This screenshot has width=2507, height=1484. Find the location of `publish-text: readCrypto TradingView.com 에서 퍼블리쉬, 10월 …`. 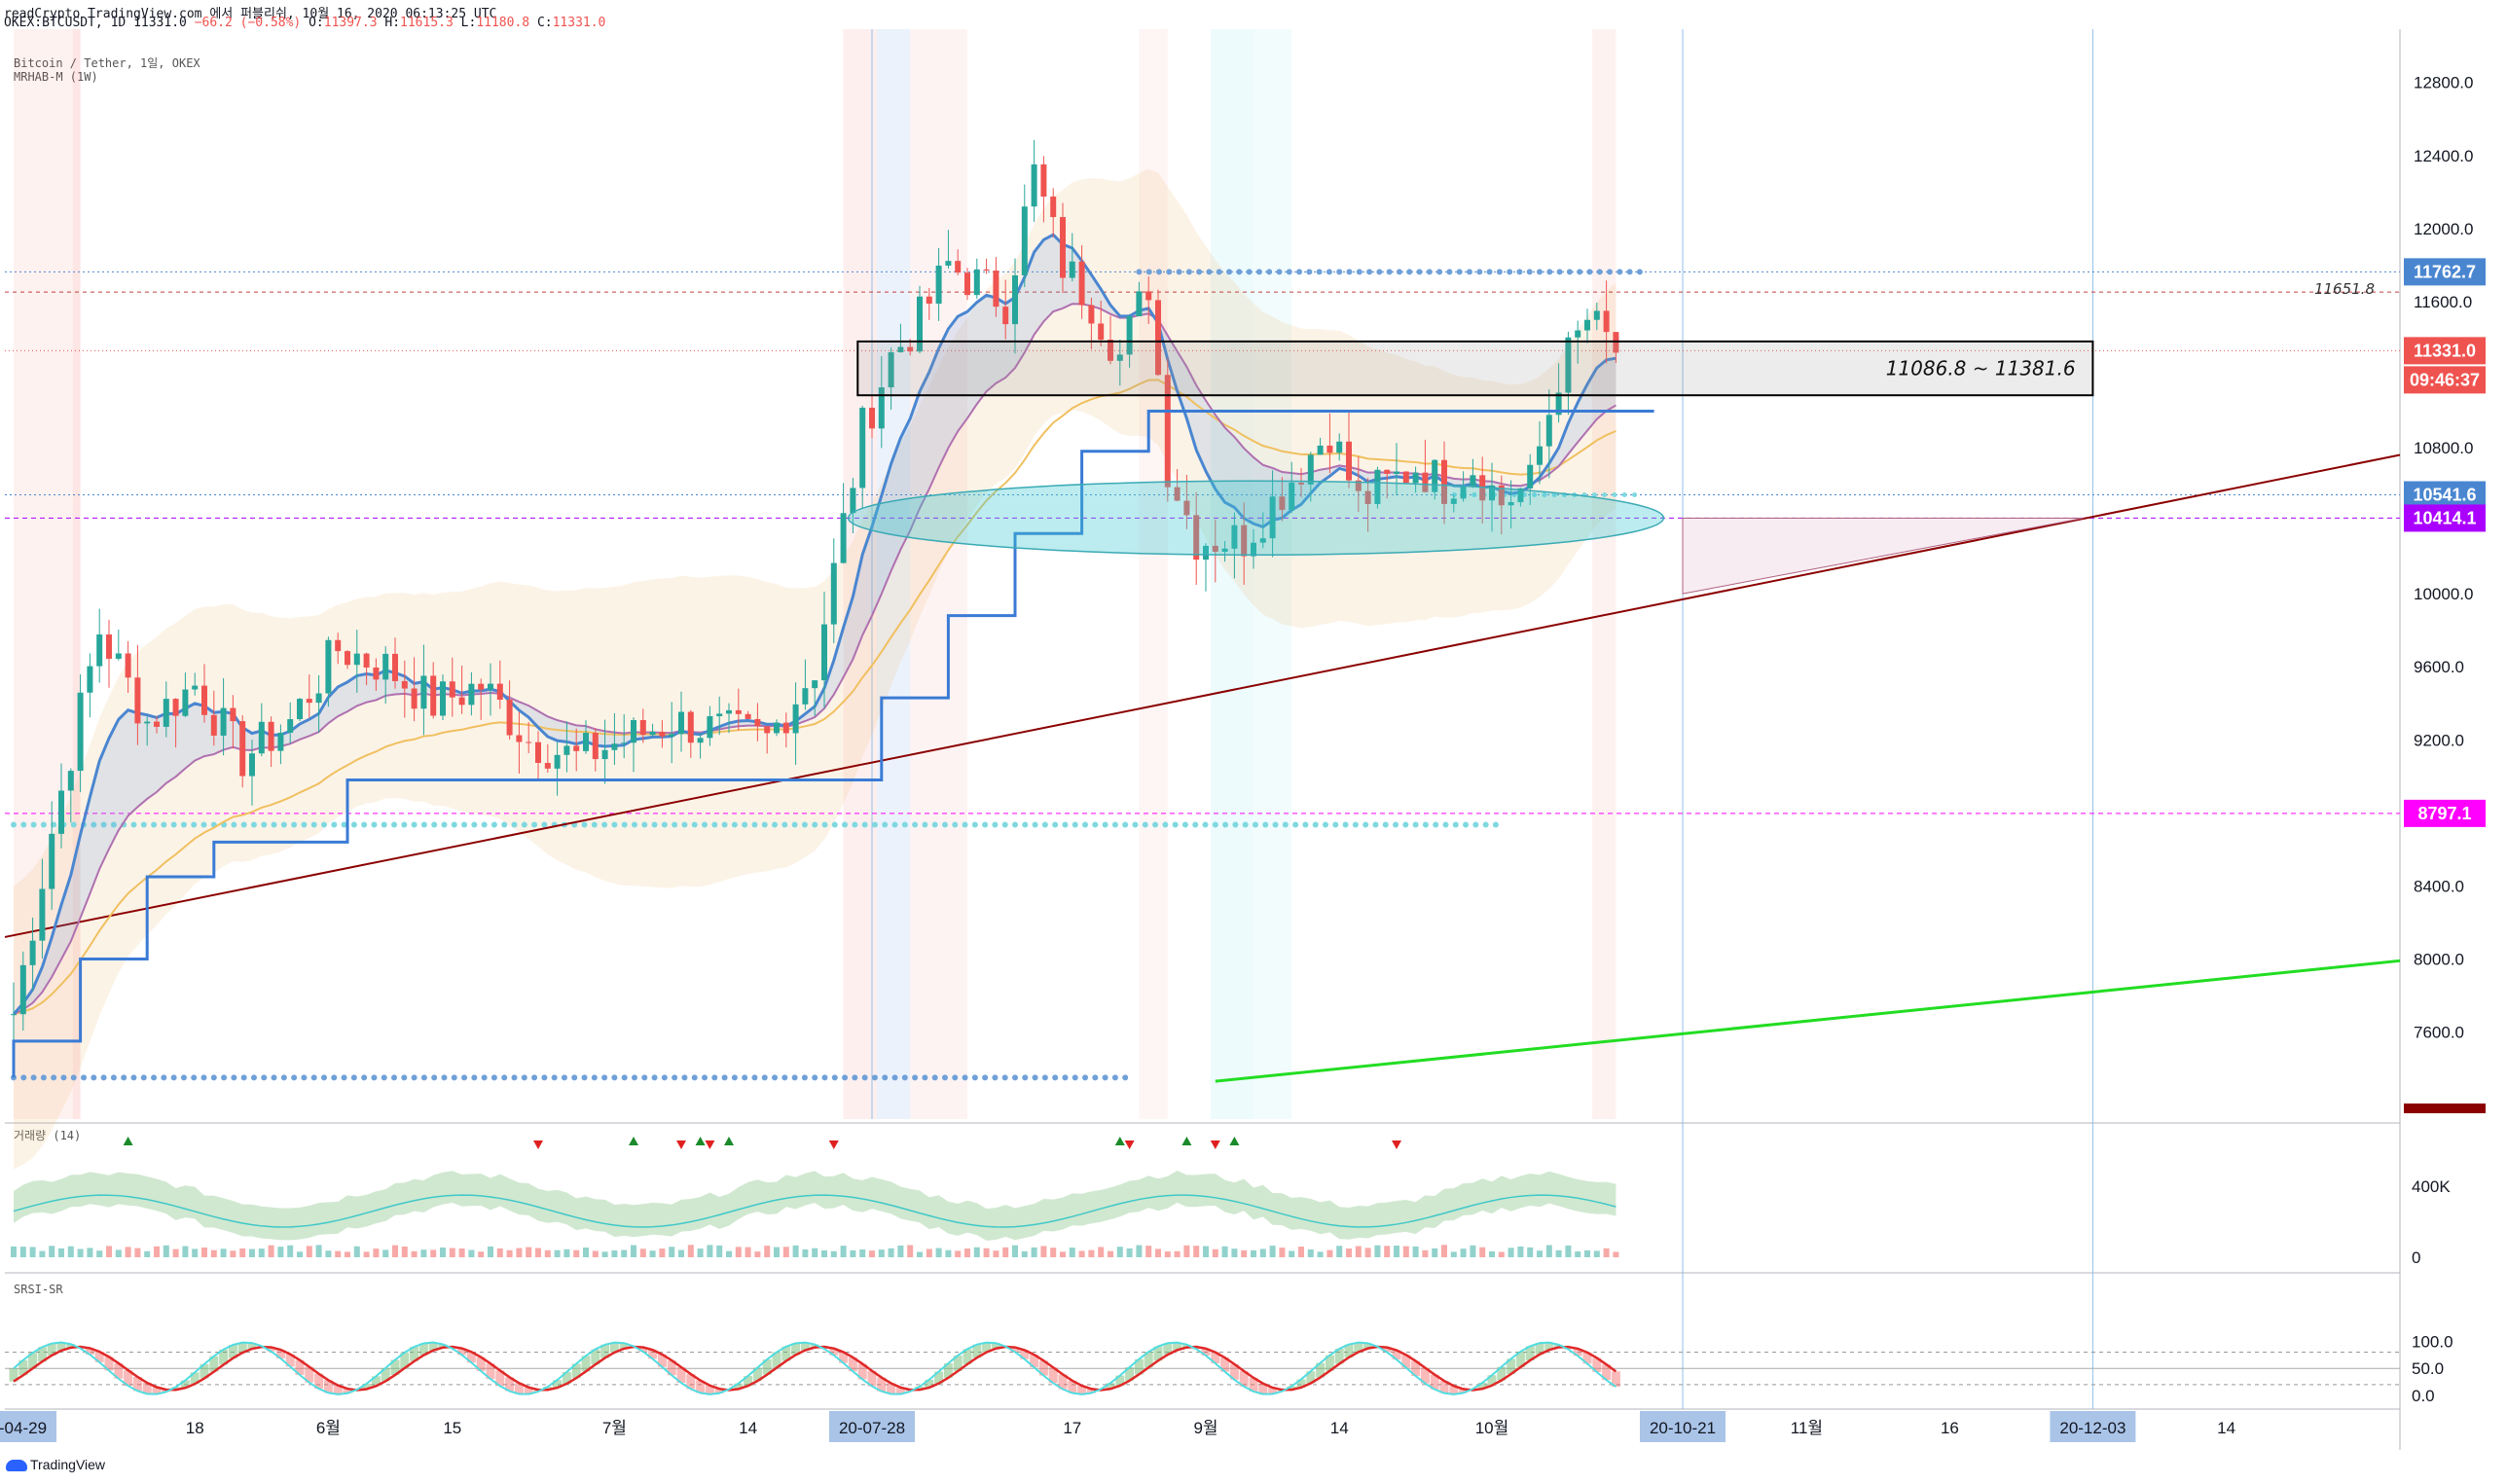

publish-text: readCrypto TradingView.com 에서 퍼블리쉬, 10월 … is located at coordinates (250, 14).